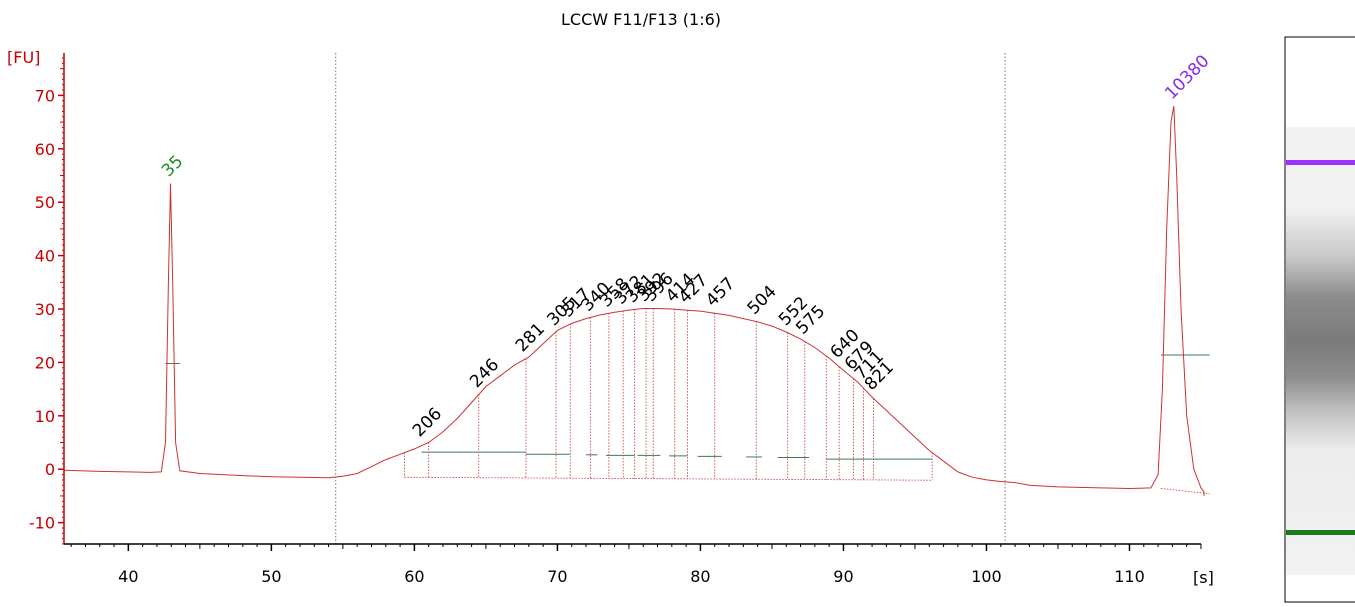 This screenshot has height=607, width=1355. Describe the element at coordinates (45, 256) in the screenshot. I see `y-tick-label: 40` at that location.